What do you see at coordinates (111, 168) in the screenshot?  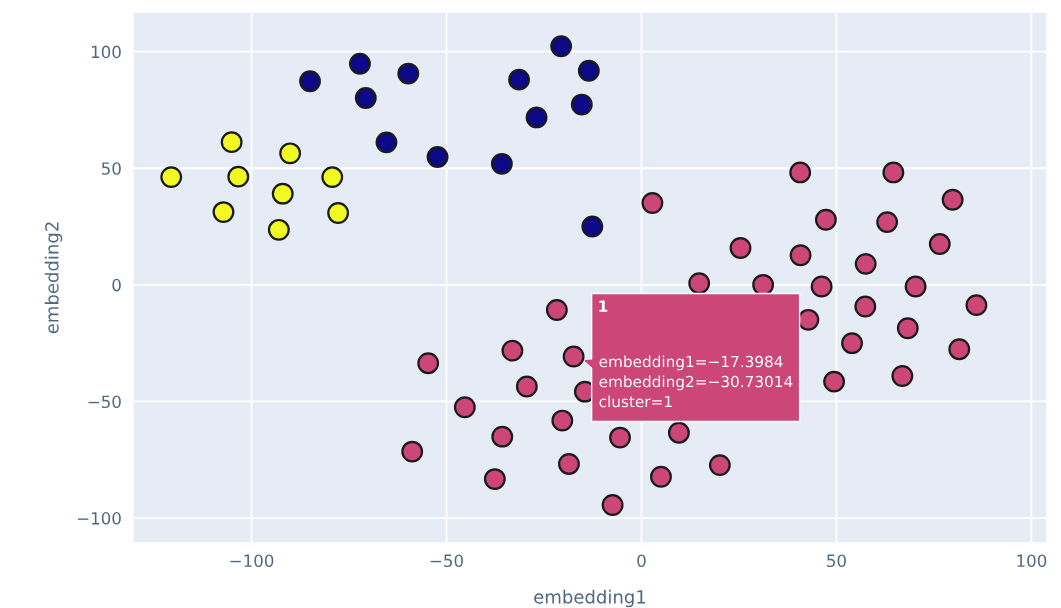 I see `y-tick-label: 50` at bounding box center [111, 168].